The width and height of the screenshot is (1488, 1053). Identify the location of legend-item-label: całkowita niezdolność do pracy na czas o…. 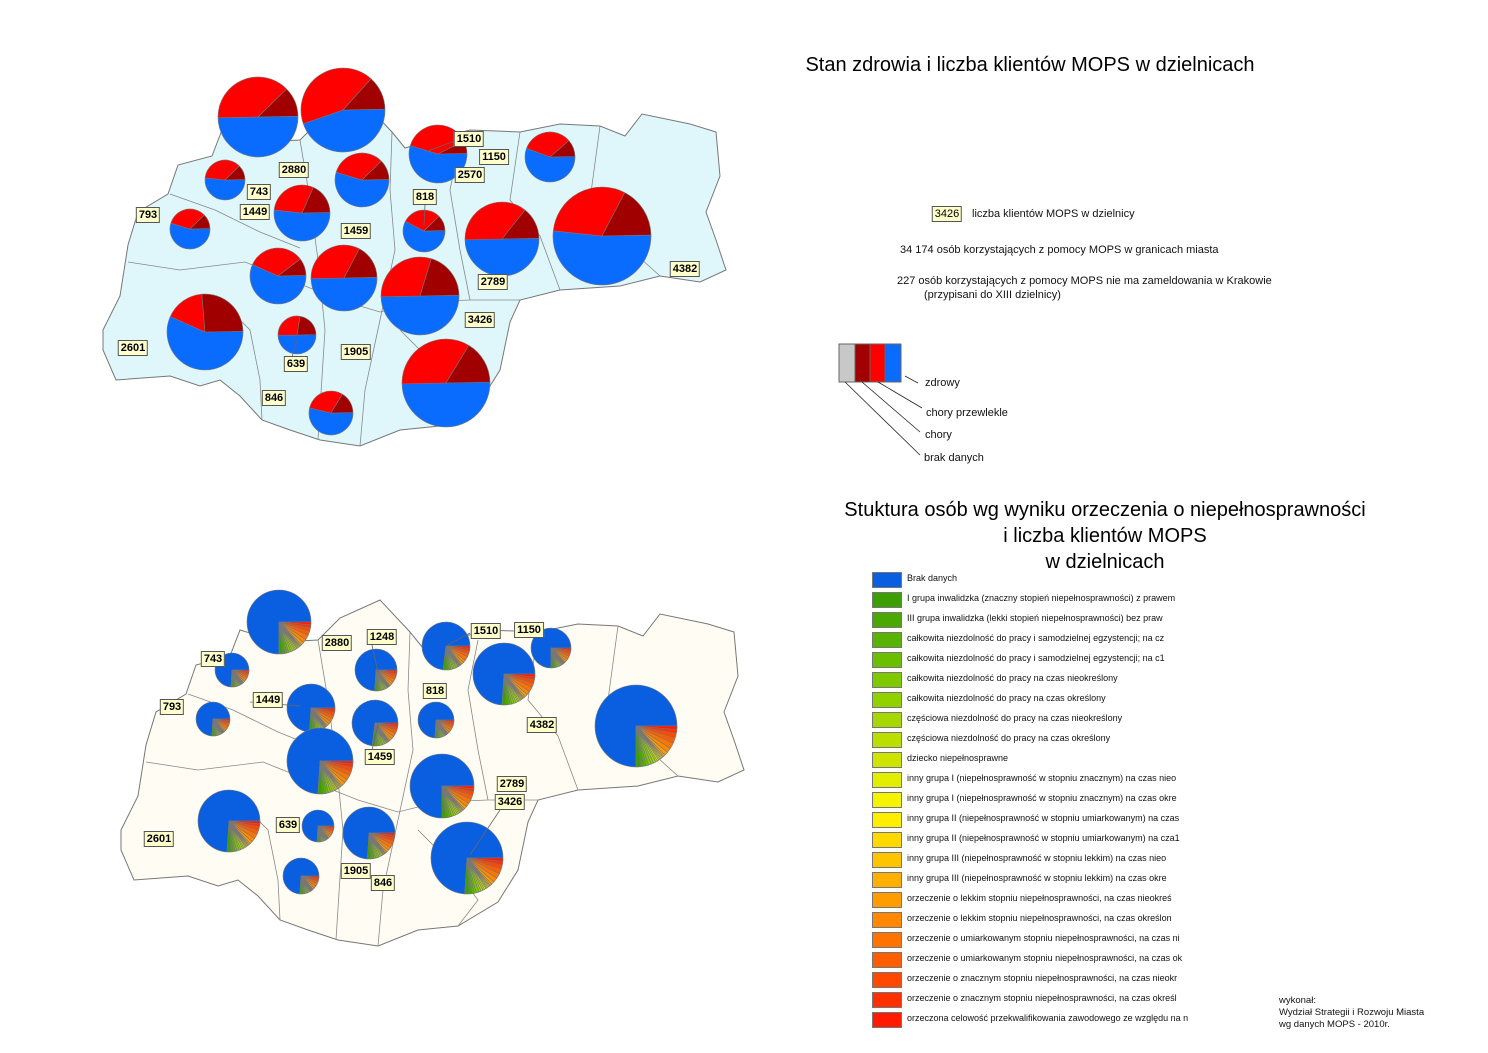
(1006, 698).